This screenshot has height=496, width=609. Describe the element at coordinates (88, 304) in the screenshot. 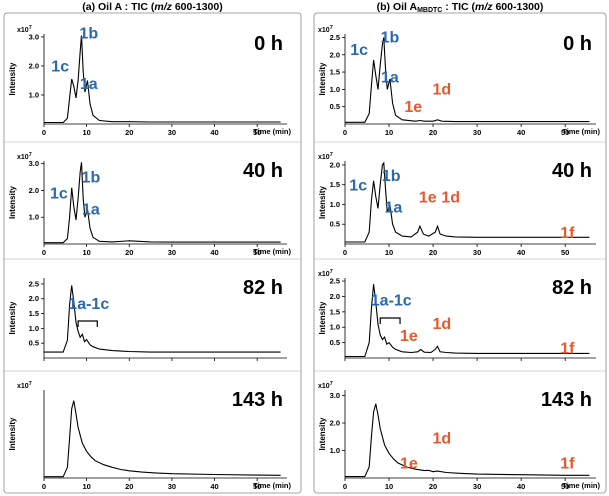

I see `peak-label-1a-1c: 1a-1c` at that location.